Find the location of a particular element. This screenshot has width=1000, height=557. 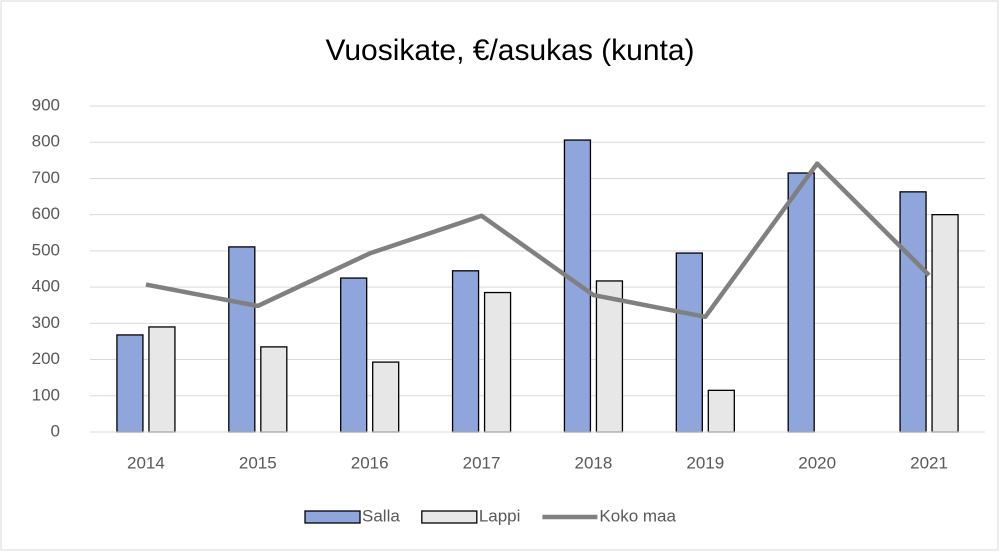

legend-label: Koko maa is located at coordinates (637, 515).